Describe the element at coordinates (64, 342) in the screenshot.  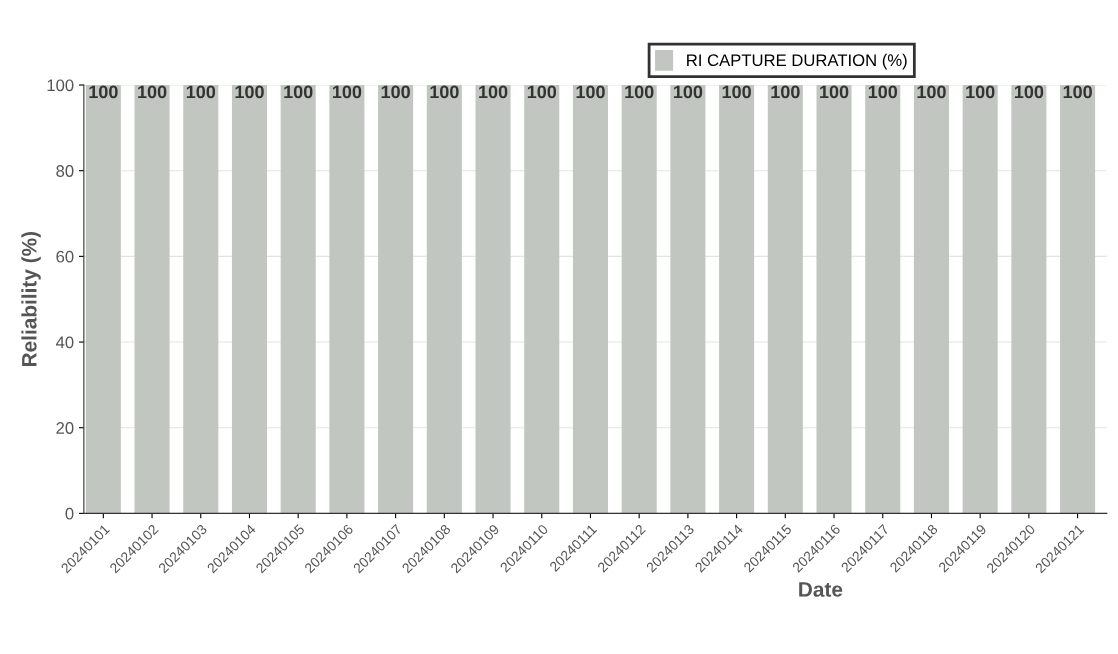
I see `y-tick-label: 40` at that location.